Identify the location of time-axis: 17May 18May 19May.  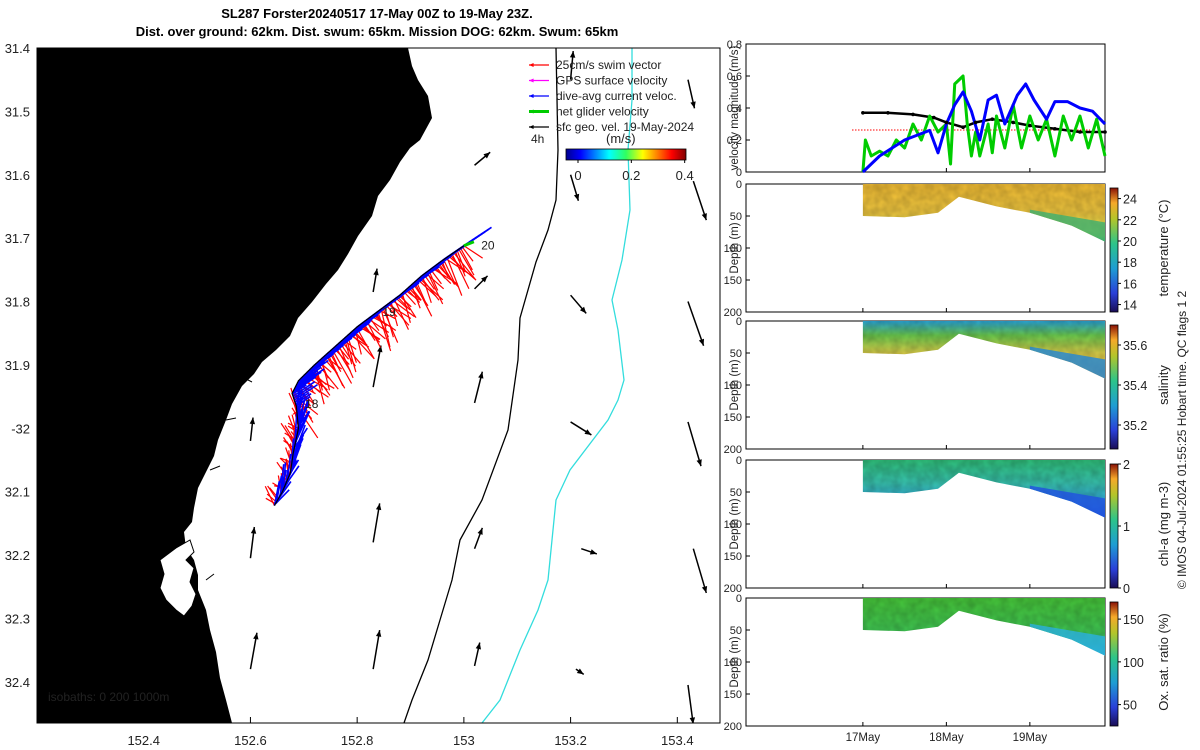
(947, 738).